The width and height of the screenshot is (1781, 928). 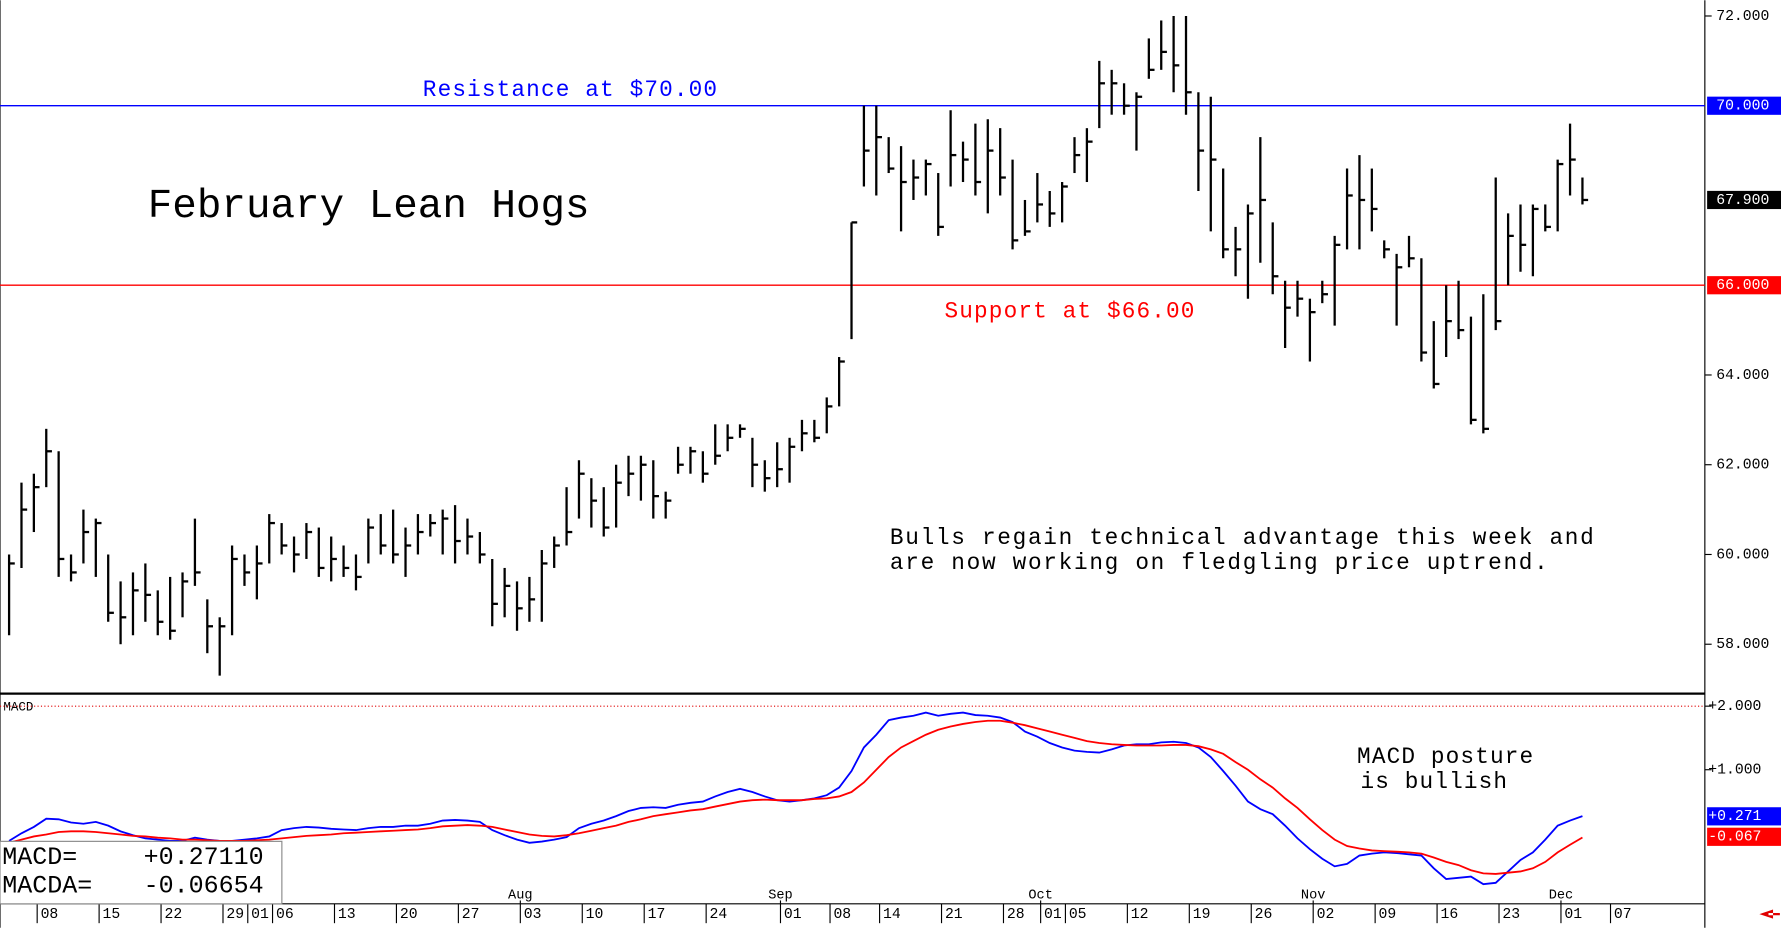 What do you see at coordinates (892, 915) in the screenshot?
I see `x-tick-label: 14` at bounding box center [892, 915].